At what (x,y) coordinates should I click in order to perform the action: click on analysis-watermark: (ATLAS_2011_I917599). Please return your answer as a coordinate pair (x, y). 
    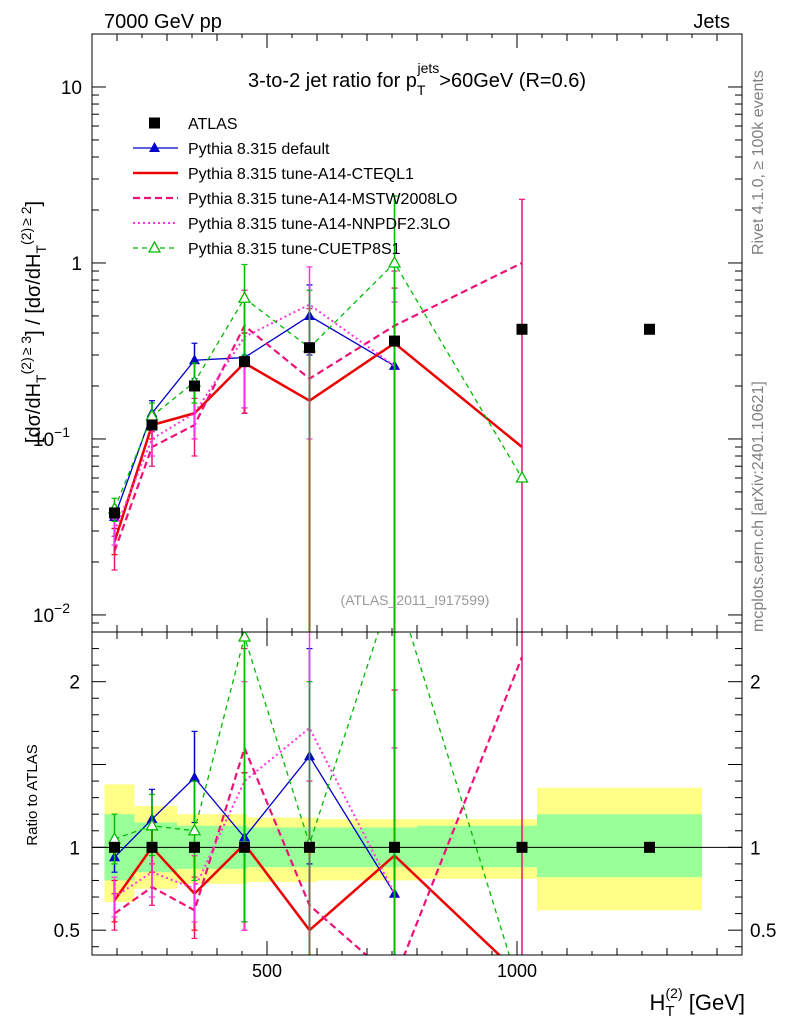
    Looking at the image, I should click on (415, 600).